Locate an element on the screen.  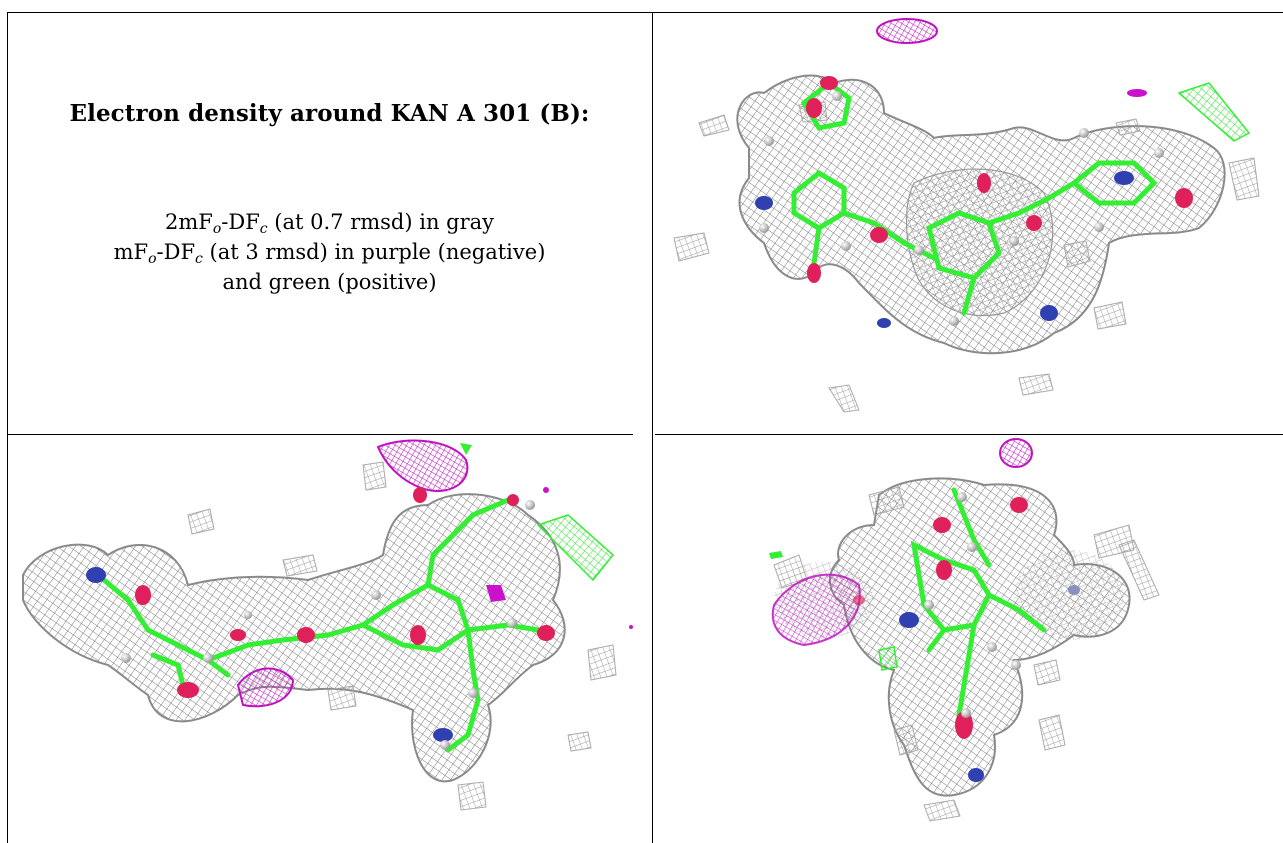
line2-rest: (at 3 rmsd) in purple (negative) is located at coordinates (374, 252).